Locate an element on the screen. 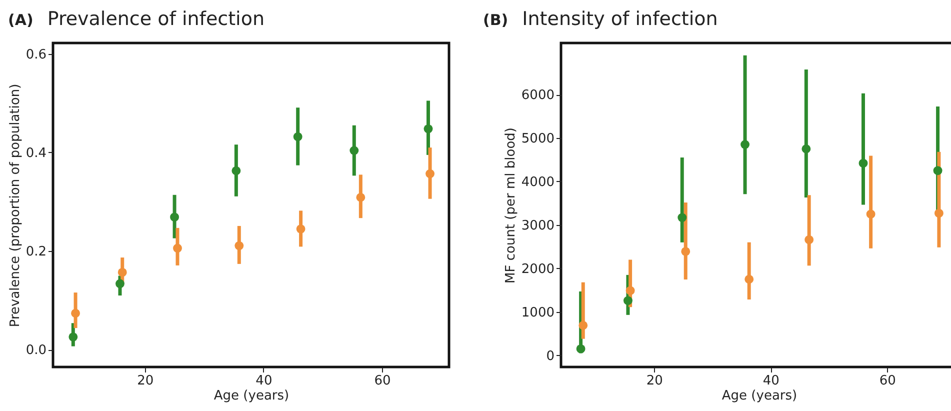 The width and height of the screenshot is (951, 411). y-tick-label: 4000 is located at coordinates (537, 182).